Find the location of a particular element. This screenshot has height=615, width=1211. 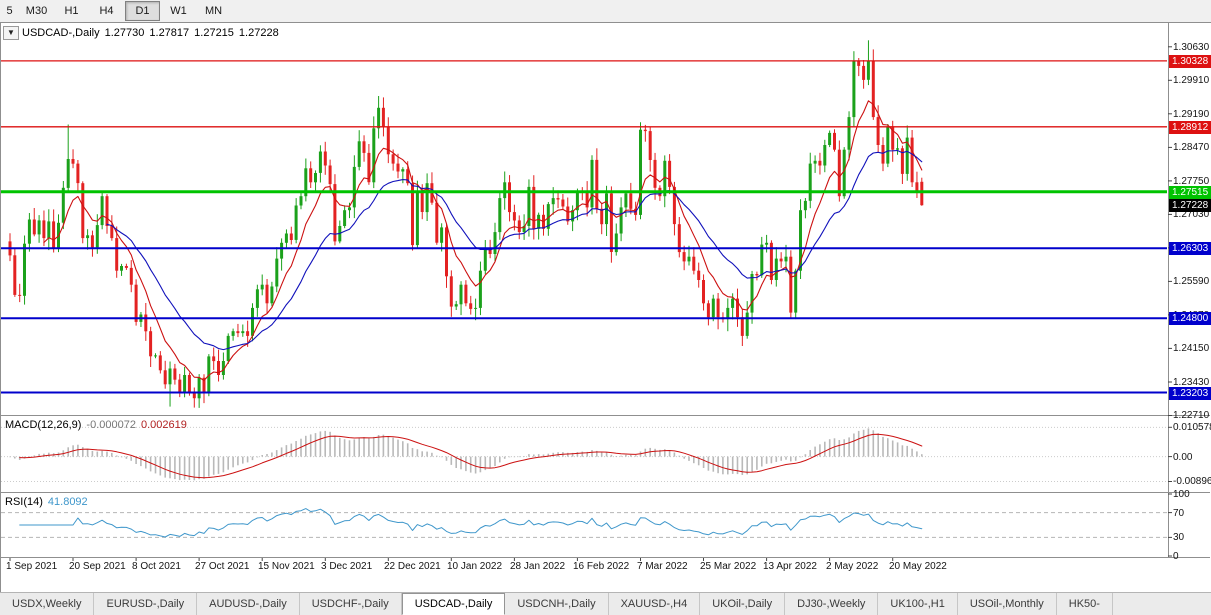

chart-tab-usdchf-daily: USDCHF-,Daily is located at coordinates (350, 604).